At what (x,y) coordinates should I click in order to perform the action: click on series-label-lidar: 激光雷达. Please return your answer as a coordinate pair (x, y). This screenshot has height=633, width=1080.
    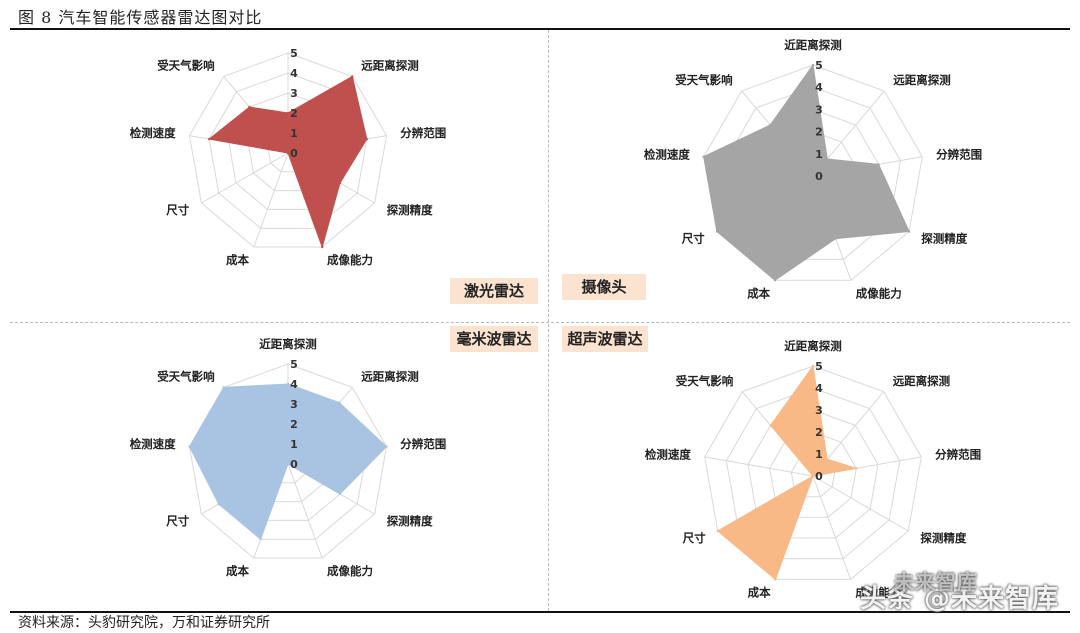
    Looking at the image, I should click on (494, 291).